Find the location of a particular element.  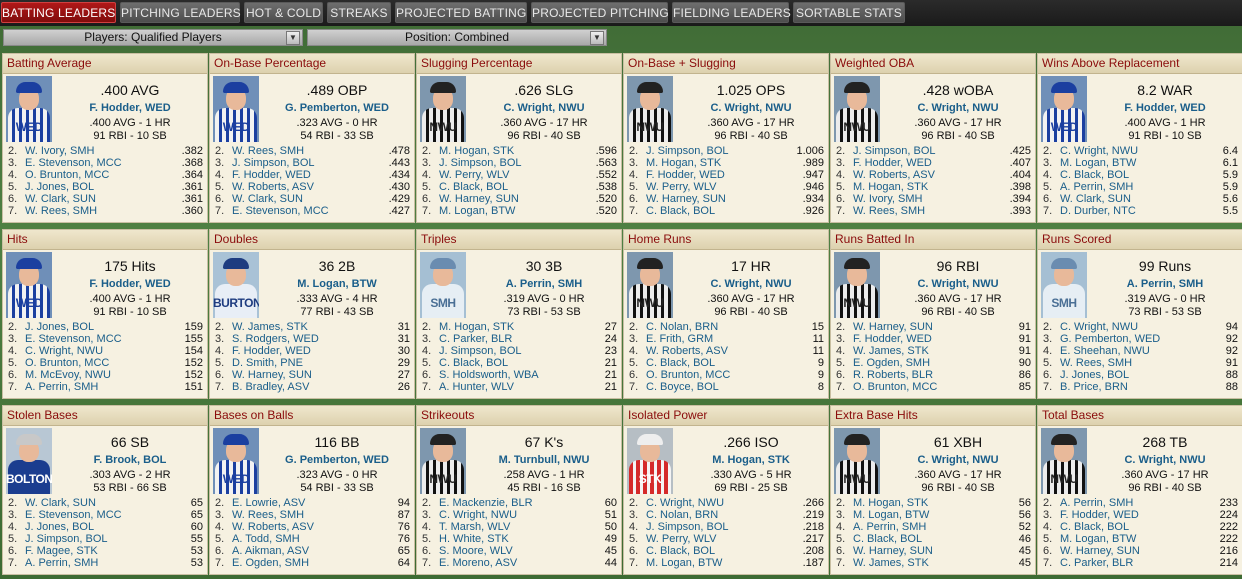

leader-name-link: F. Hodder, WED is located at coordinates (1165, 108).